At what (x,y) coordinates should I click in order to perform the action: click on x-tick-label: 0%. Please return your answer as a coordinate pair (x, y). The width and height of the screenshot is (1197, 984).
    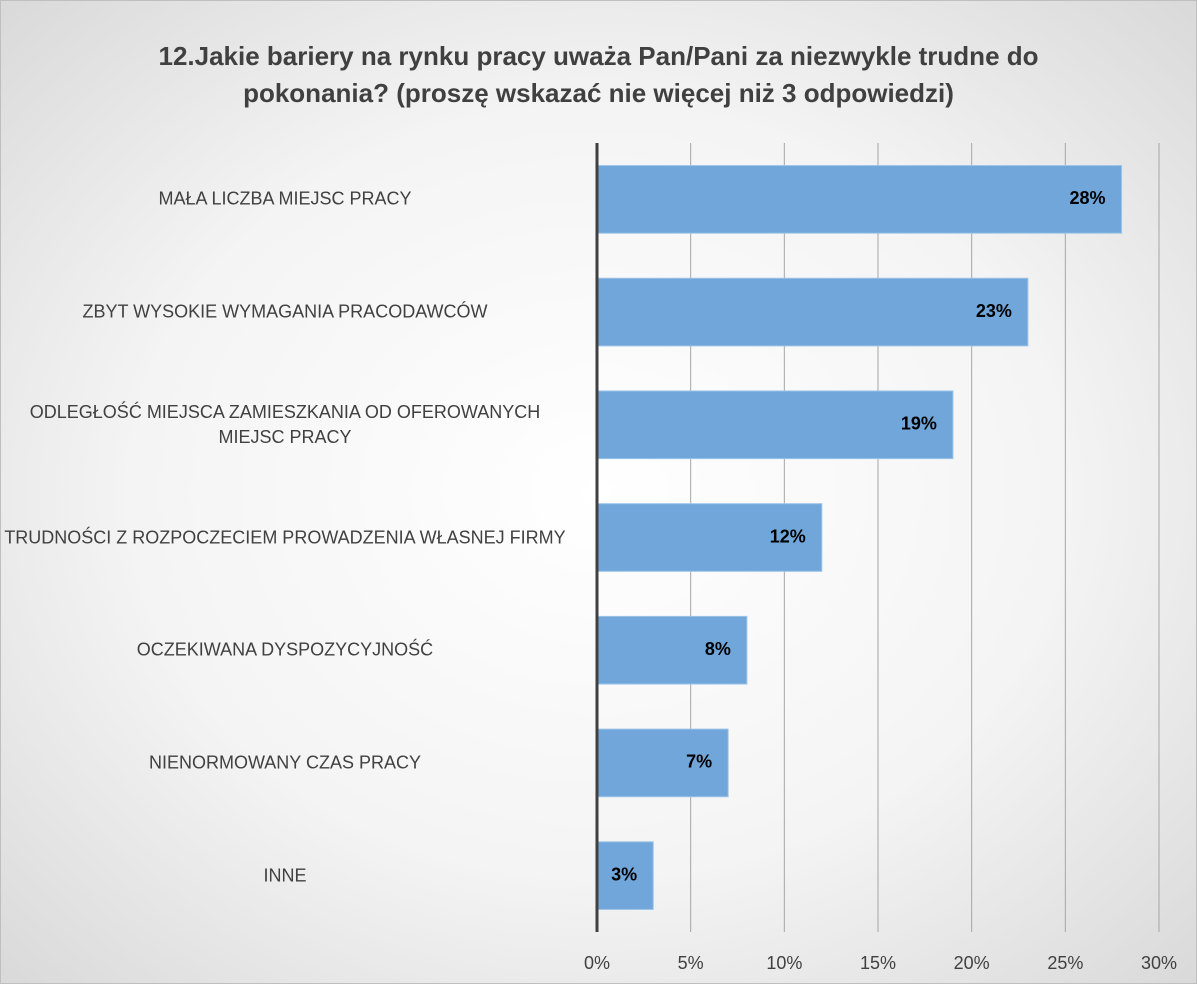
    Looking at the image, I should click on (597, 963).